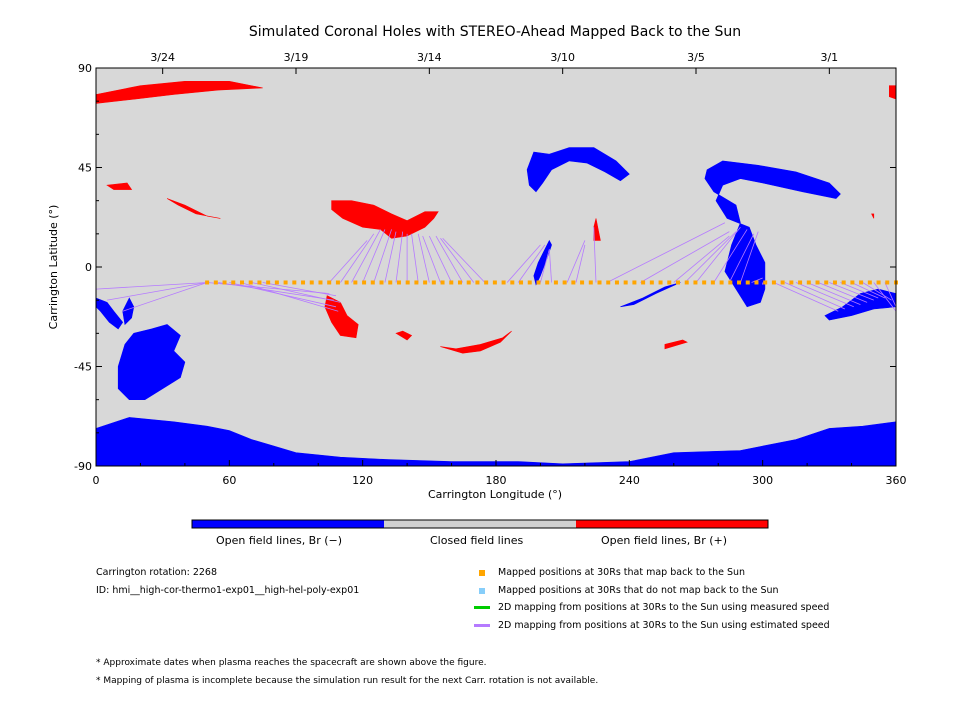  I want to click on x-tick-label: 360, so click(896, 480).